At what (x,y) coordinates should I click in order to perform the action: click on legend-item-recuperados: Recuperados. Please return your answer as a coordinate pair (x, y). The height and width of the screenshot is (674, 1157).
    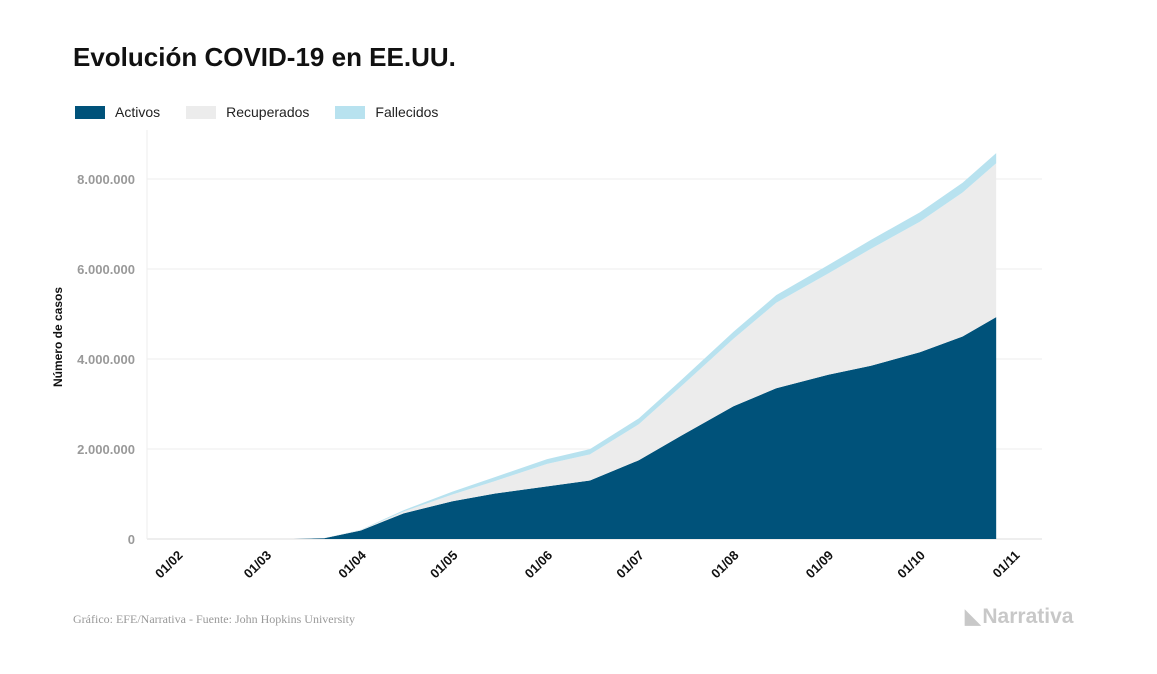
    Looking at the image, I should click on (247, 112).